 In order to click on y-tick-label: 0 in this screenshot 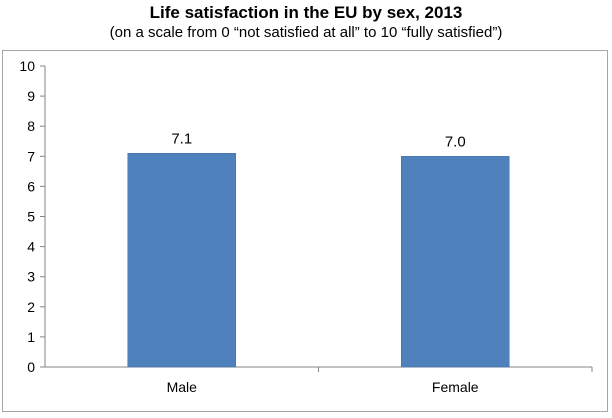, I will do `click(31, 367)`.